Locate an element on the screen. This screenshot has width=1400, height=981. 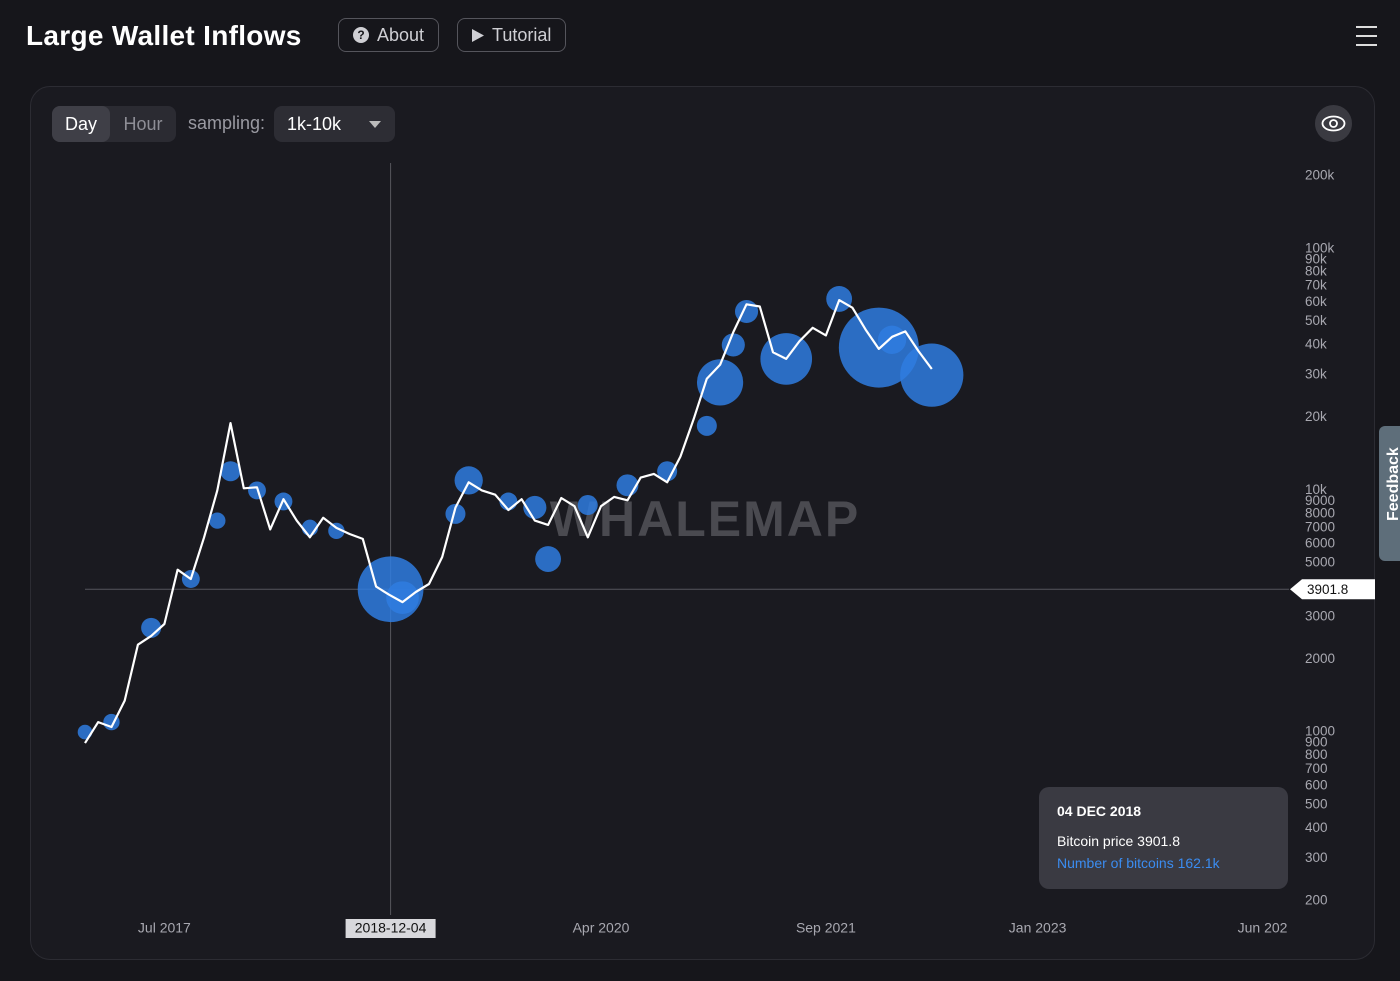
button-label: About is located at coordinates (401, 34).